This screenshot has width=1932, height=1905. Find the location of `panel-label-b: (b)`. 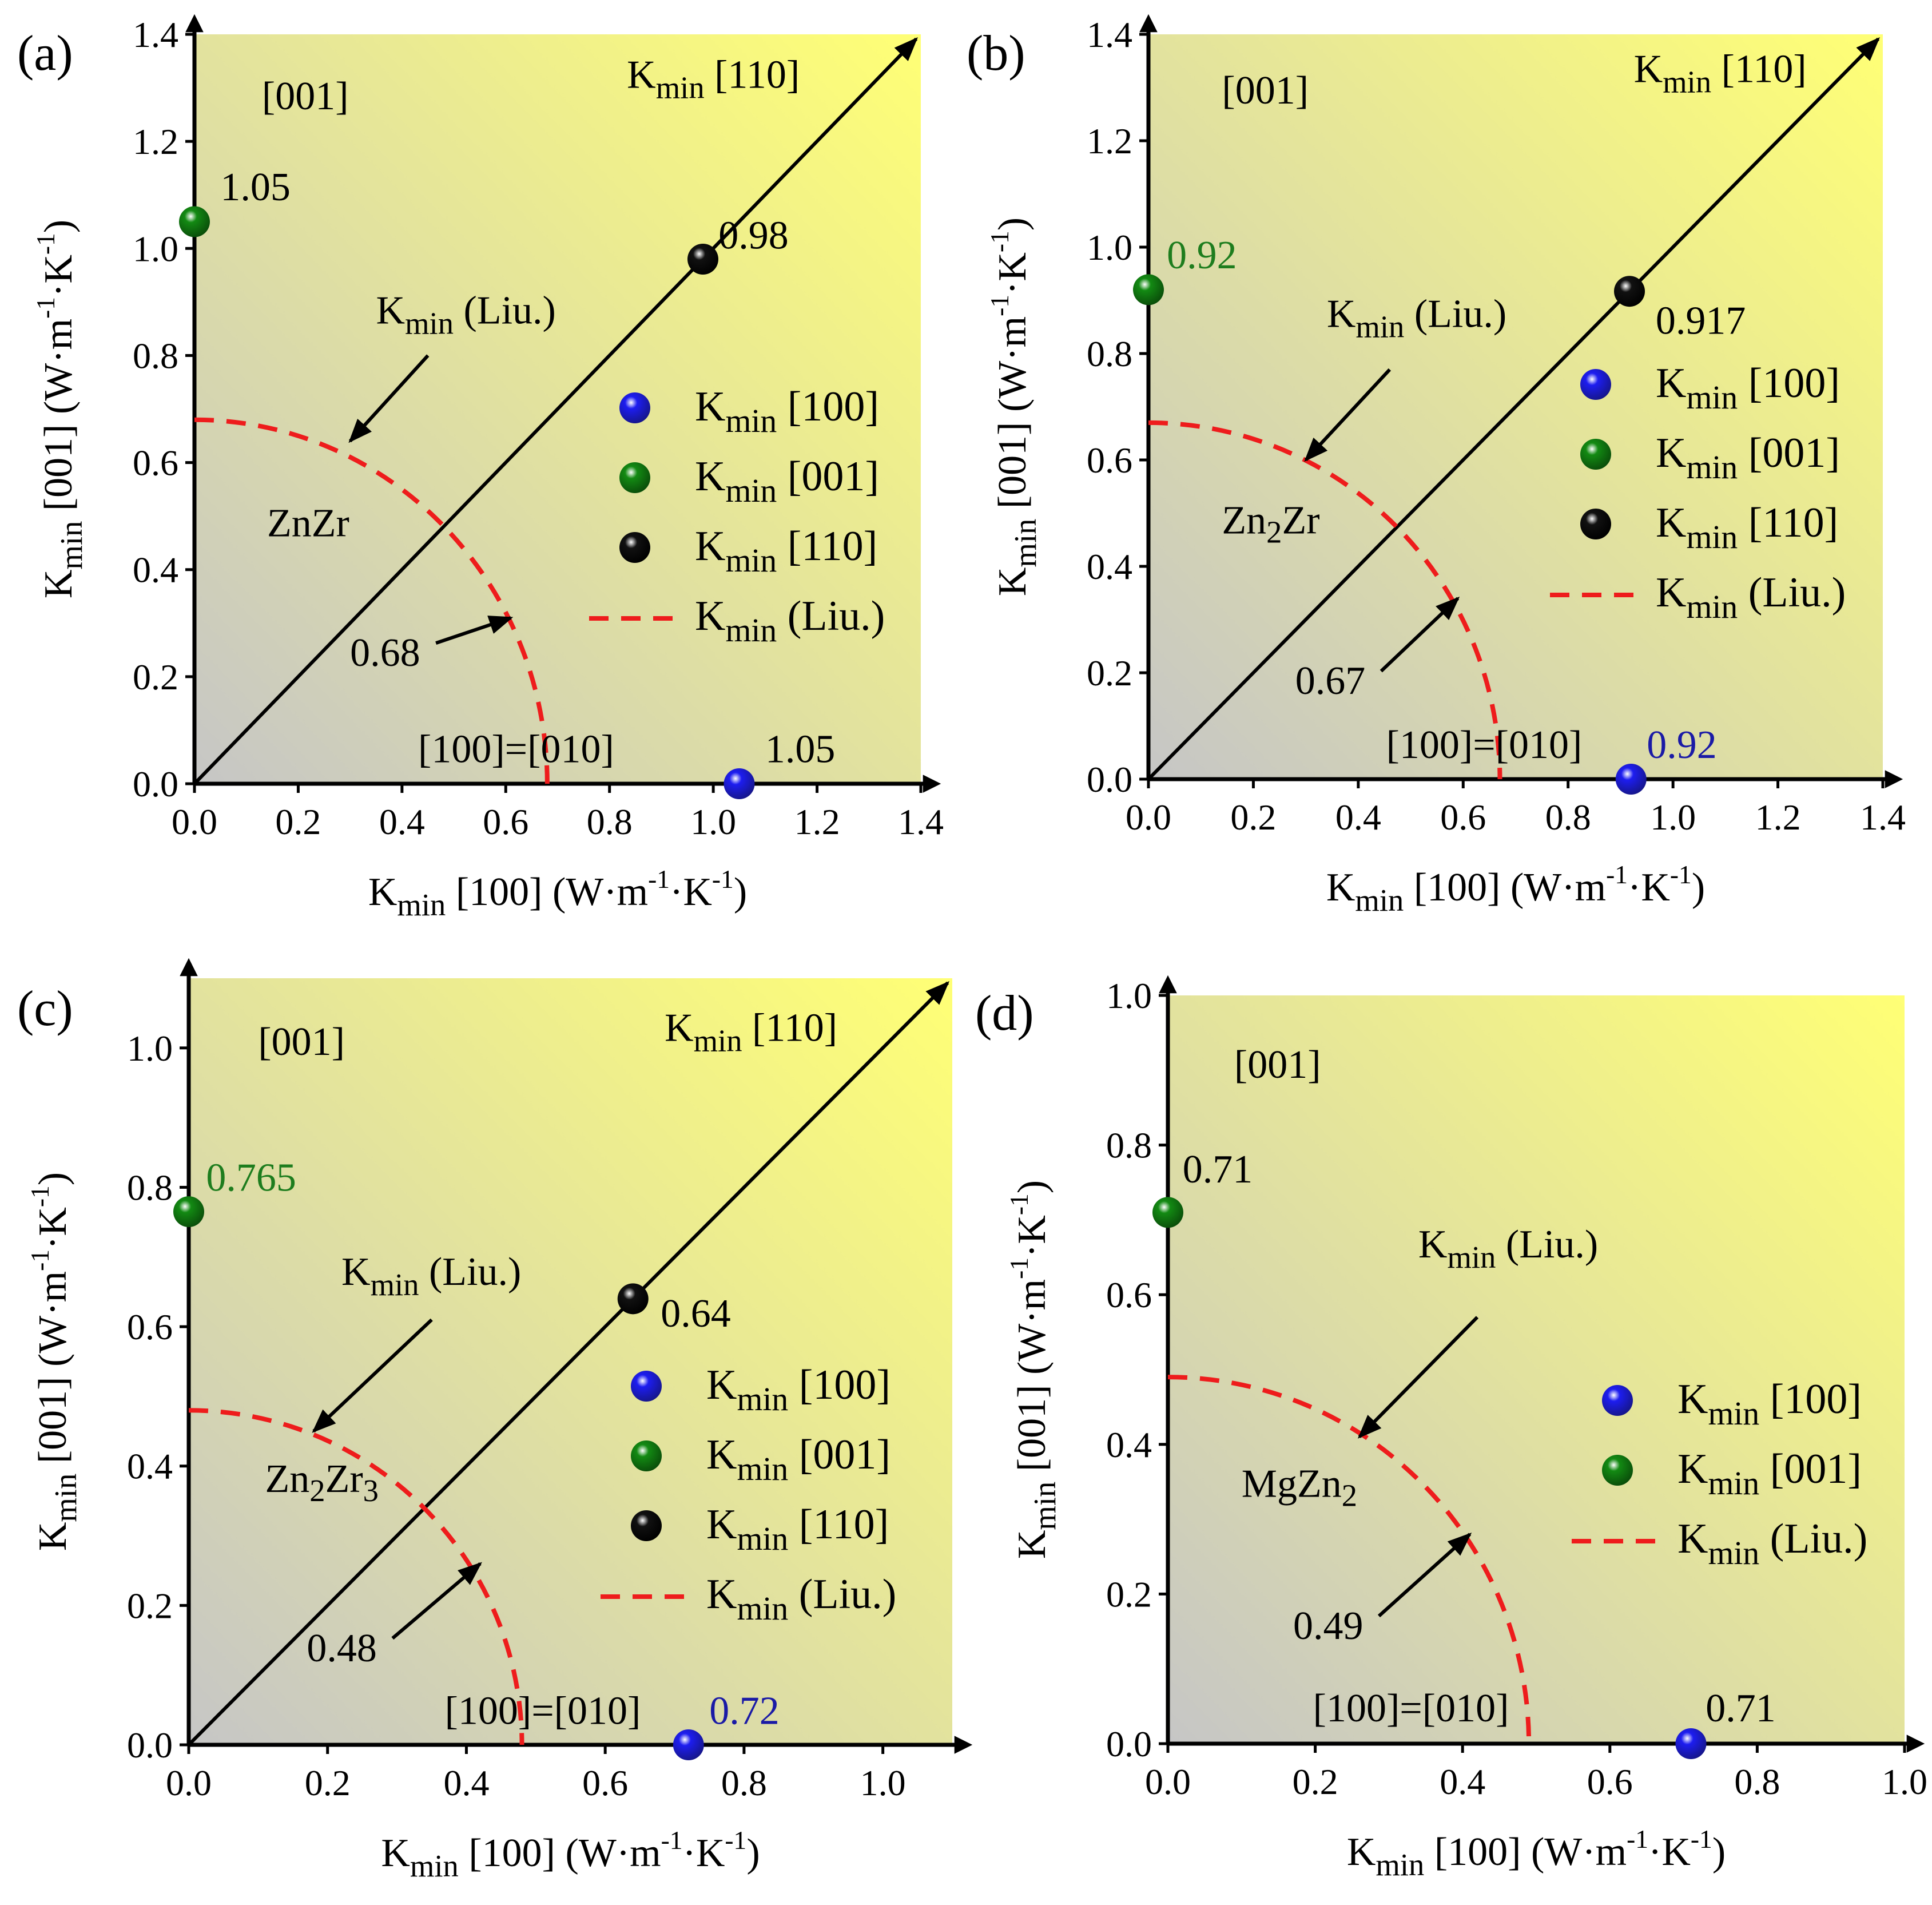

panel-label-b: (b) is located at coordinates (996, 53).